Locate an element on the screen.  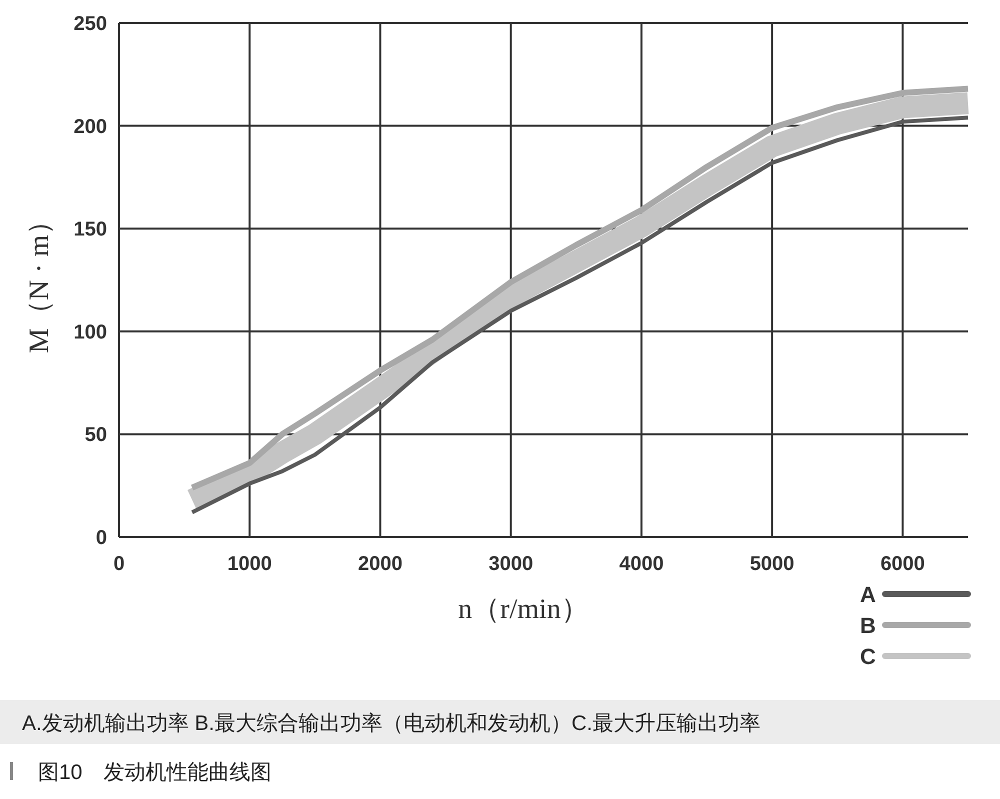
y-tick-label: 100 is located at coordinates (90, 332).